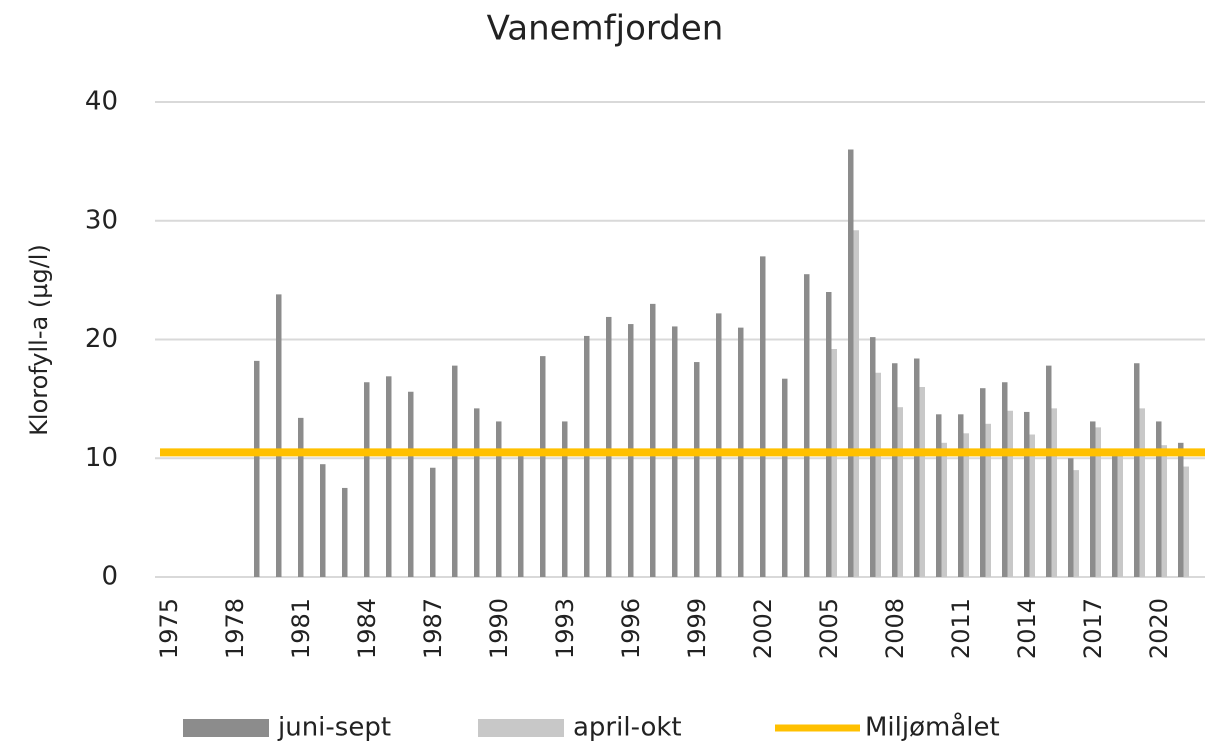  I want to click on x-tick-label: 2011, so click(961, 628).